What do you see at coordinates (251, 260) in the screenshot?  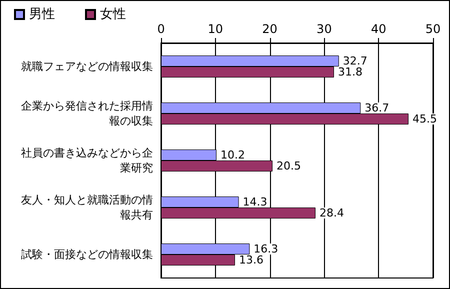 I see `data-label: 13.6` at bounding box center [251, 260].